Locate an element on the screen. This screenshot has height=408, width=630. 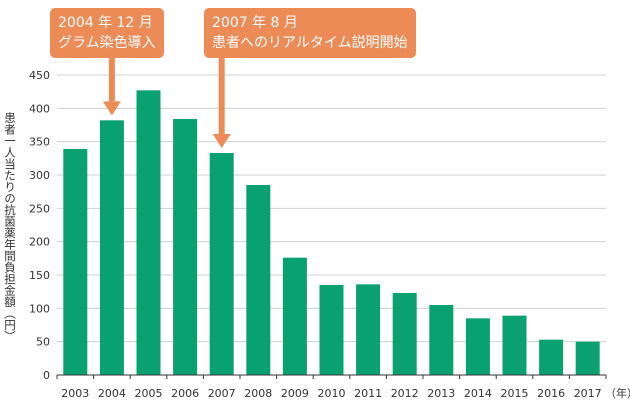
x-tick-label: 2008 is located at coordinates (258, 393).